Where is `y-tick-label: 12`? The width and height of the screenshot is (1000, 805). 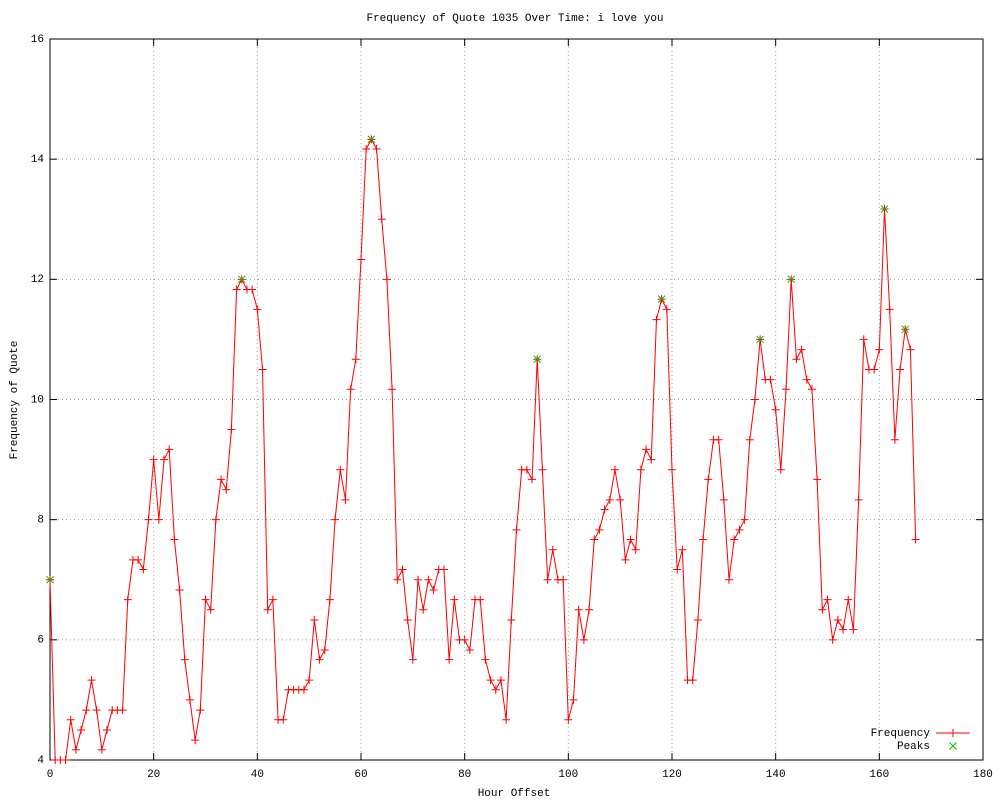
y-tick-label: 12 is located at coordinates (37, 280).